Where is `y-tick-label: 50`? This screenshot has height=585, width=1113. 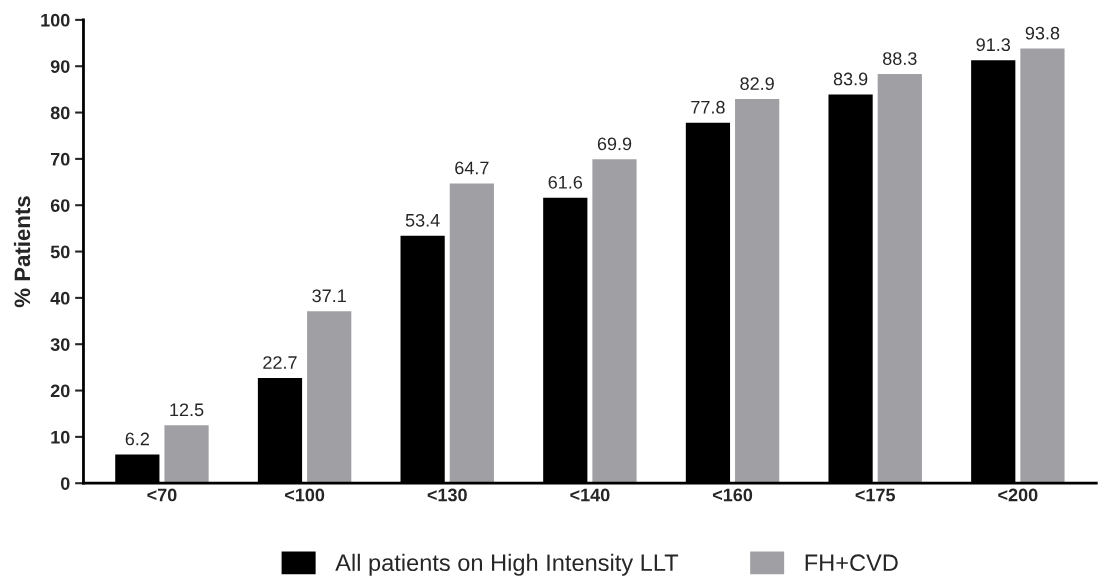 y-tick-label: 50 is located at coordinates (60, 252).